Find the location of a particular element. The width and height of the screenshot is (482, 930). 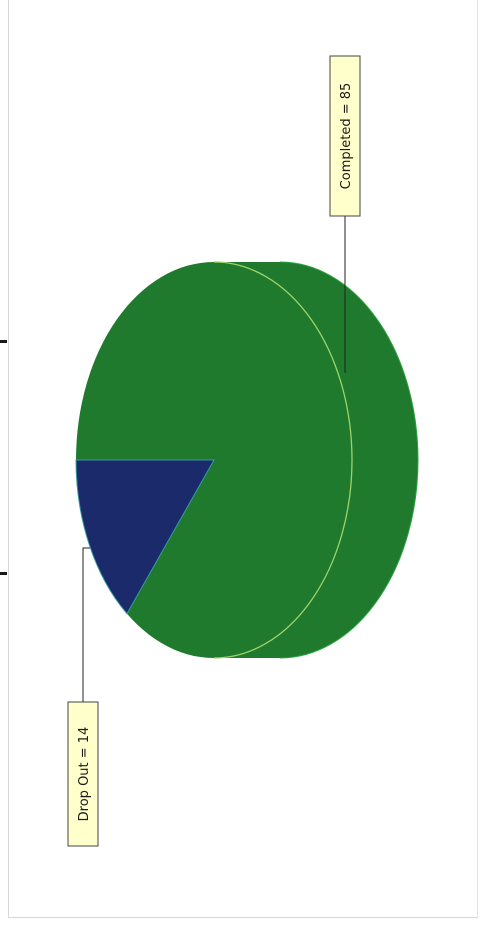

pie-outer-edge is located at coordinates (349, 460).